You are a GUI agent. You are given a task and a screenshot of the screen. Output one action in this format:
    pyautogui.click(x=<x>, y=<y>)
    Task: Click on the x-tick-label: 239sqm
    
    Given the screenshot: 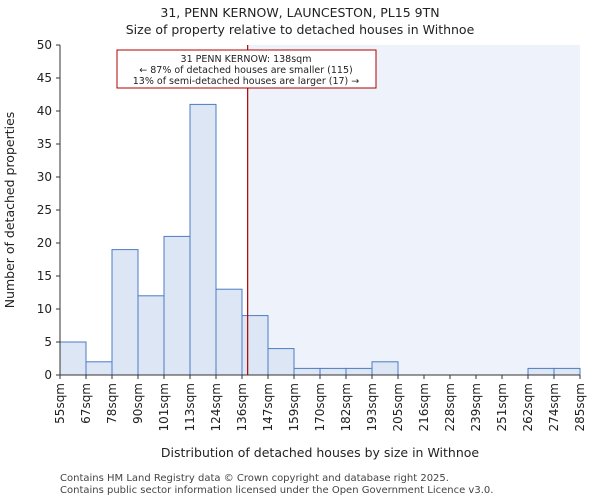 What is the action you would take?
    pyautogui.click(x=476, y=407)
    